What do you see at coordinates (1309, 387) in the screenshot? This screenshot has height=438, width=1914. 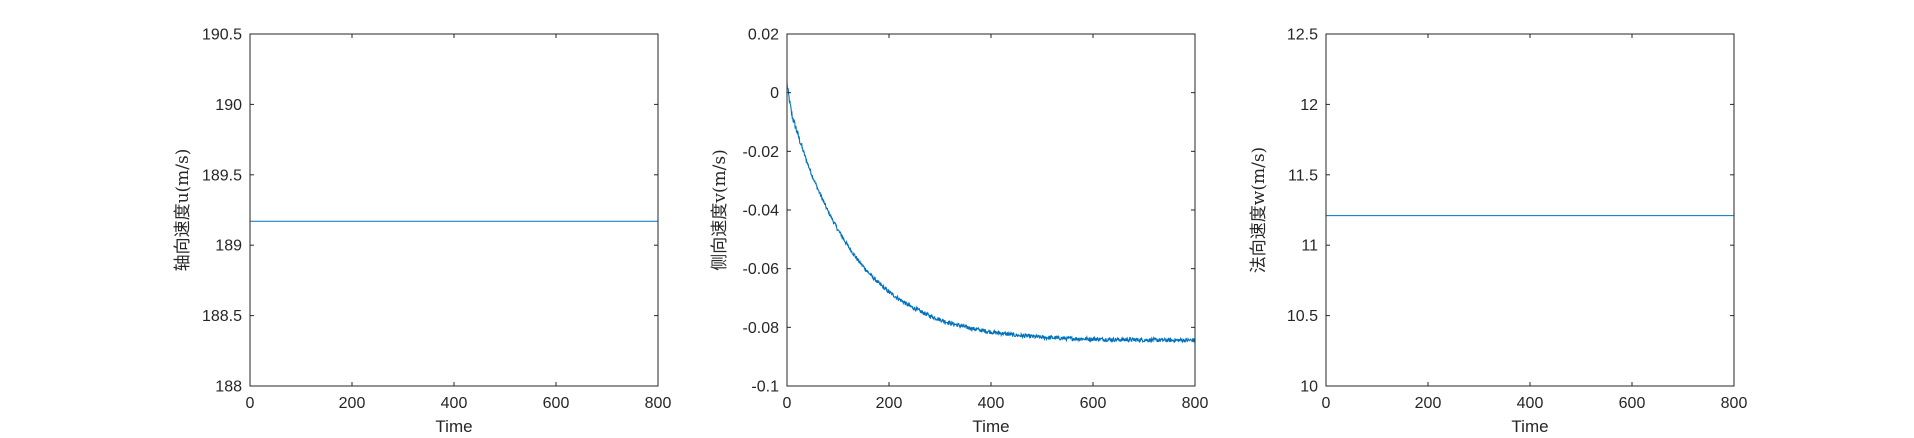 I see `y-tick-label: 10` at bounding box center [1309, 387].